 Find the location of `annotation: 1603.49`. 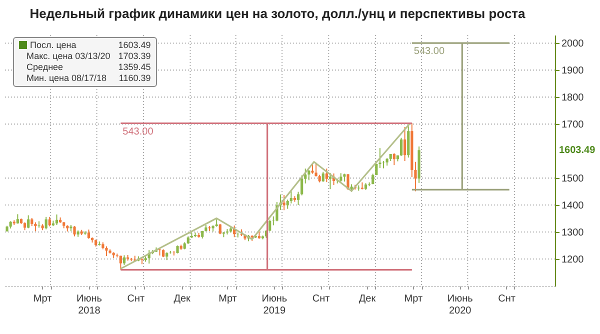

annotation: 1603.49 is located at coordinates (134, 45).